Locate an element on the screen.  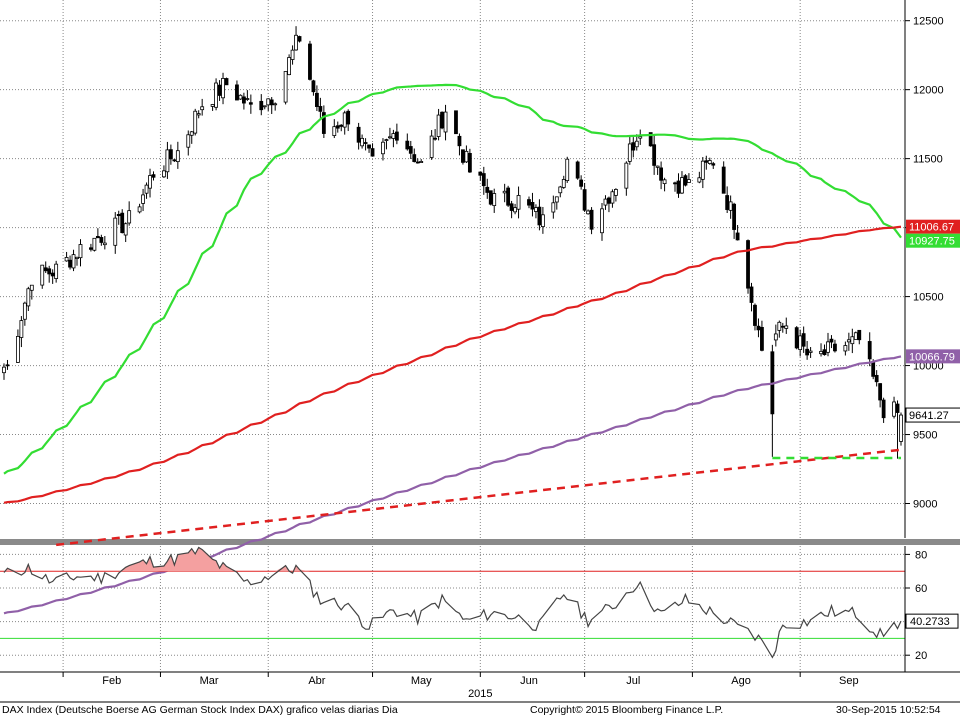
rsi-value-box is located at coordinates (932, 621).